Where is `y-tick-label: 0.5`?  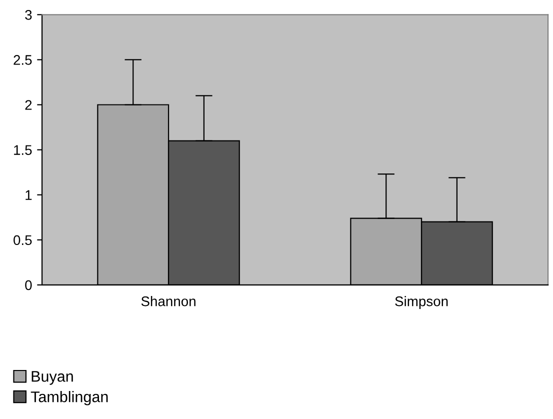 y-tick-label: 0.5 is located at coordinates (23, 240).